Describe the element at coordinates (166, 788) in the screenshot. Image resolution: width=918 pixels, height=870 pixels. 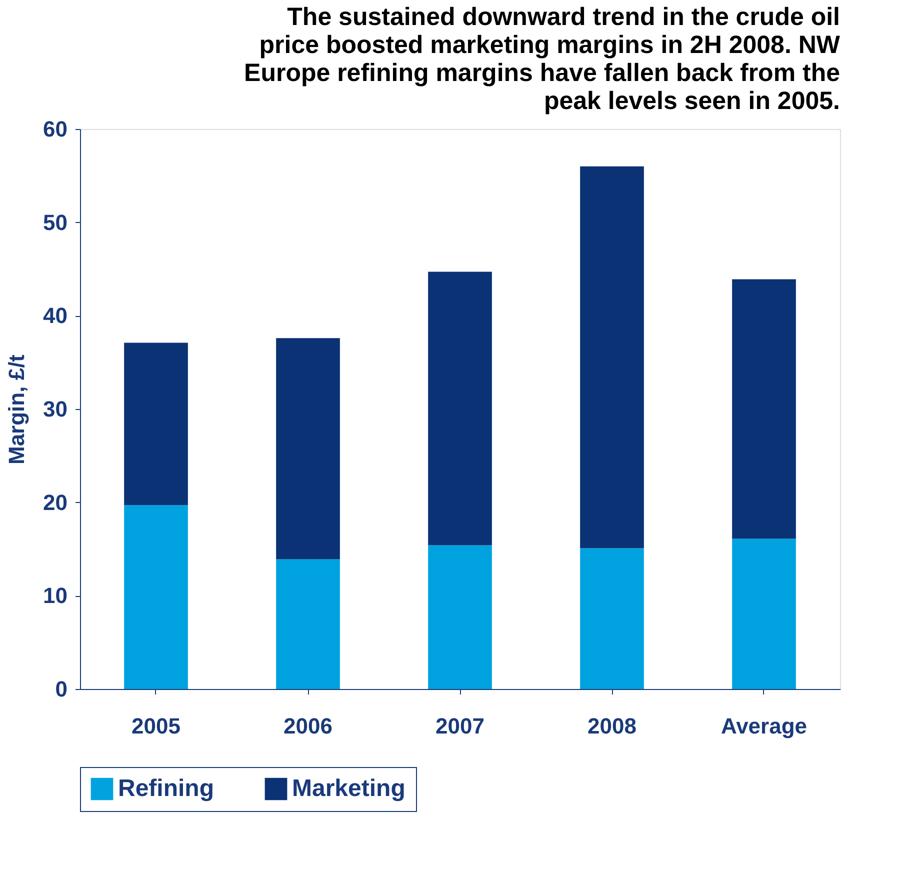
I see `legend-label: Refining` at that location.